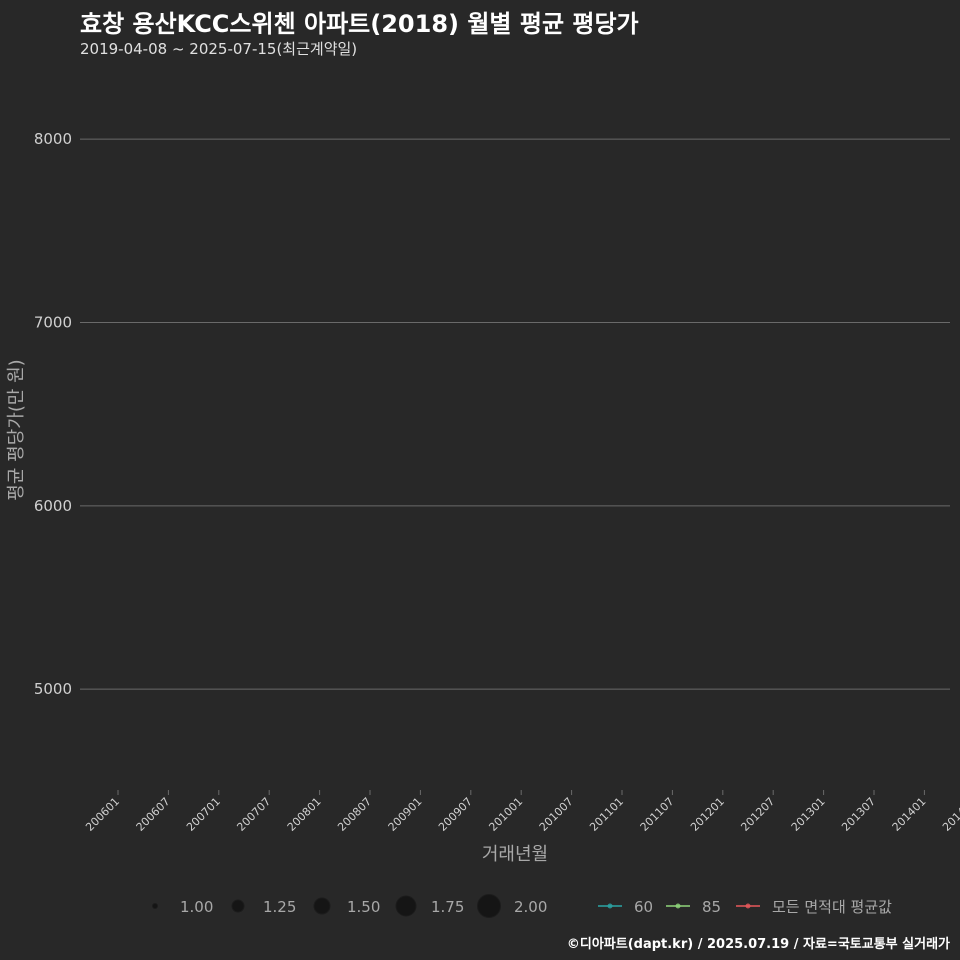 The height and width of the screenshot is (960, 960). I want to click on x-tick-label: 200901, so click(405, 814).